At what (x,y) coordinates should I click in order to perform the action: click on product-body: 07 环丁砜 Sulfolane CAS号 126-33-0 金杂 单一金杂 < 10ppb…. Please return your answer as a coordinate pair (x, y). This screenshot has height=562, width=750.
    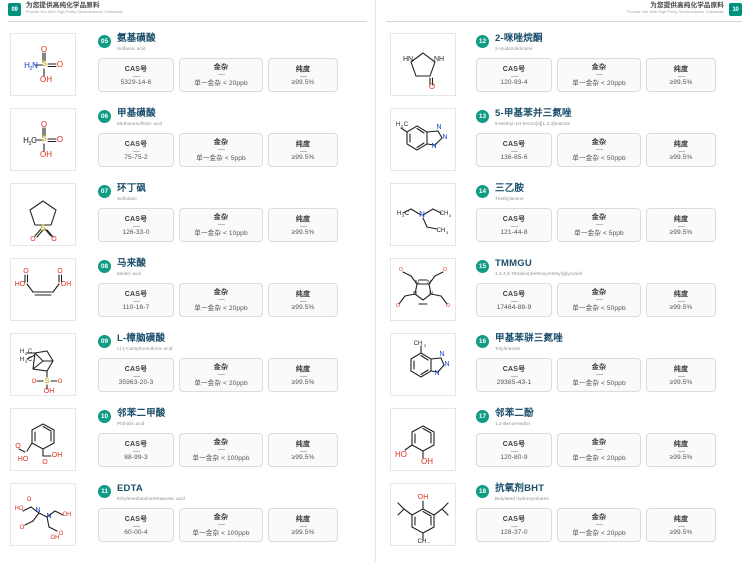
    Looking at the image, I should click on (222, 211).